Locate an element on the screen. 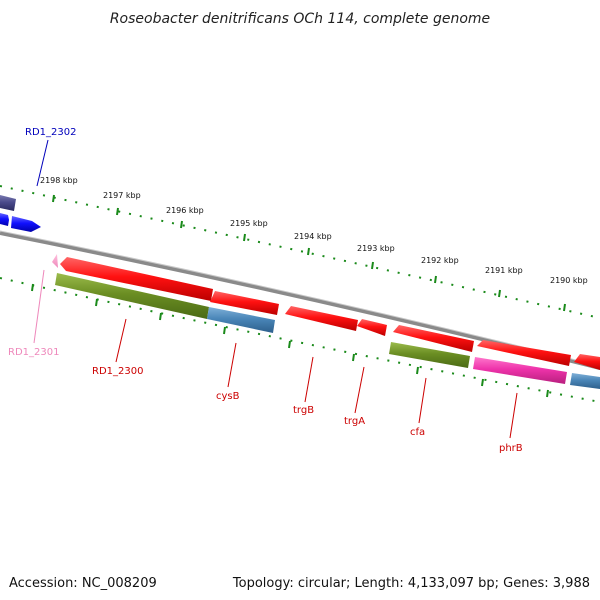  callout-cfa is located at coordinates (422, 400).